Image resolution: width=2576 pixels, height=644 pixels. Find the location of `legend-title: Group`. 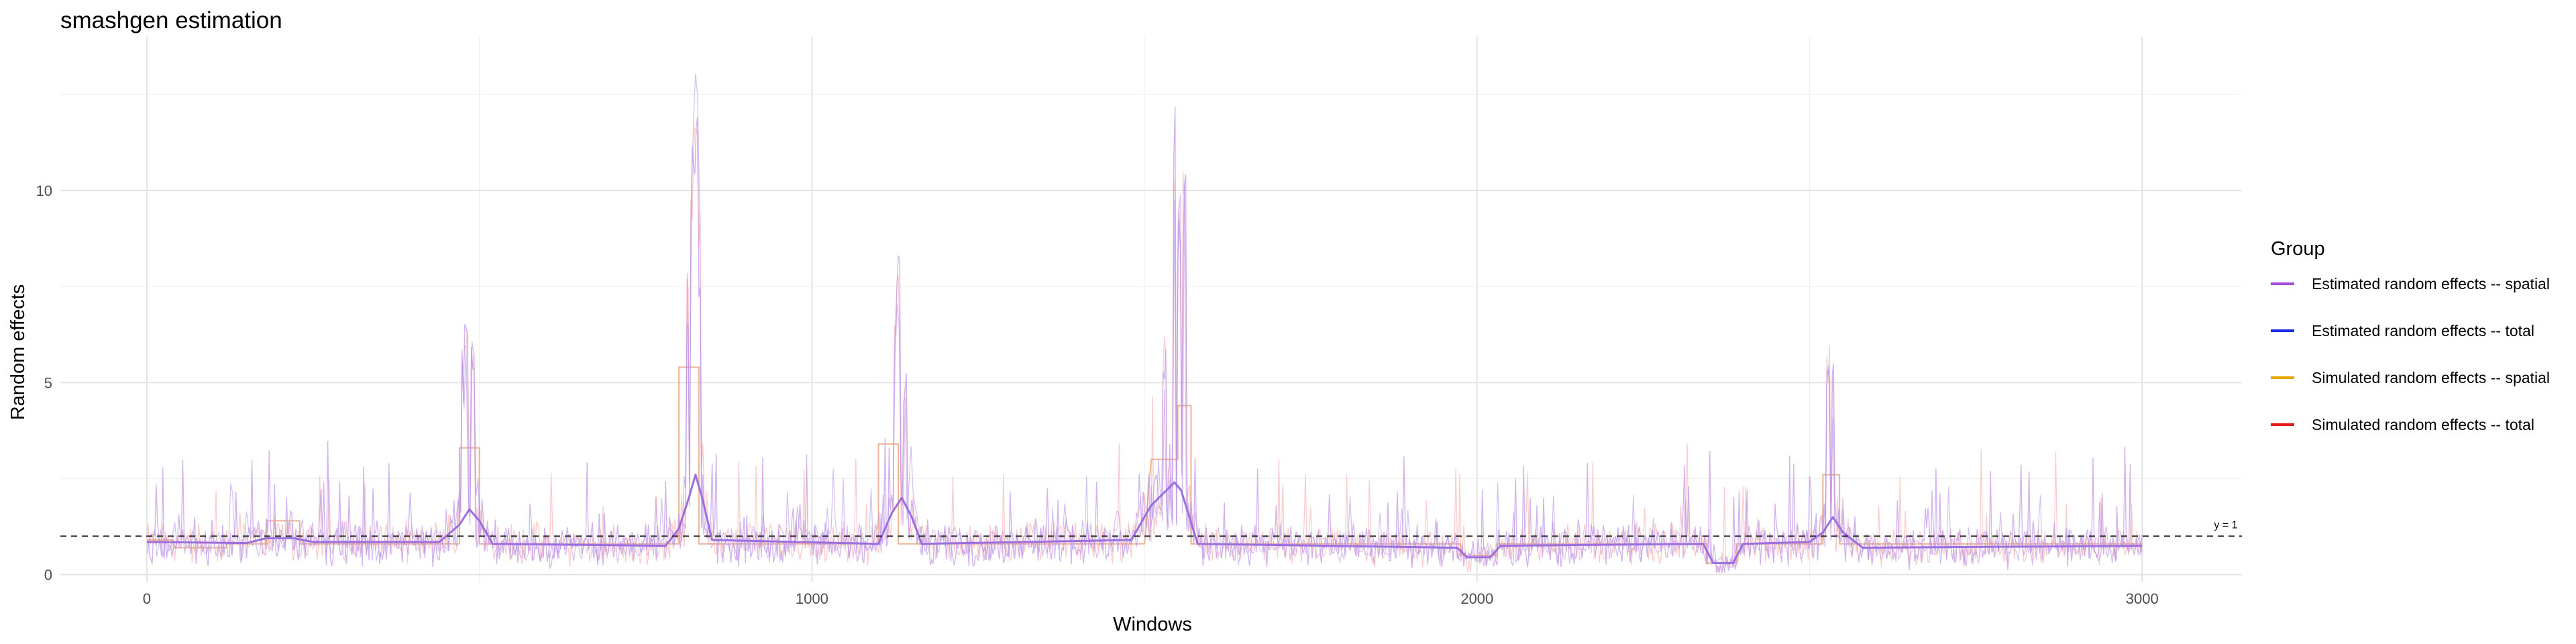

legend-title: Group is located at coordinates (2298, 249).